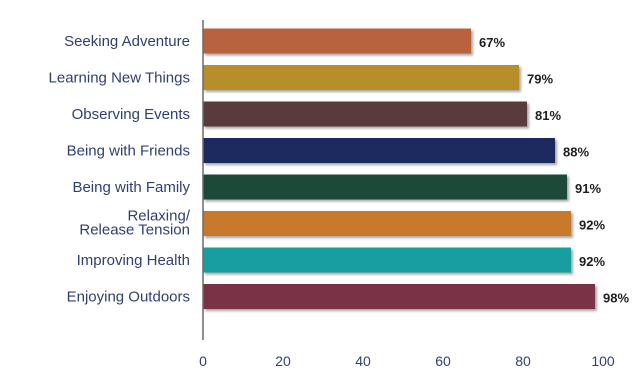  I want to click on x-axis-ticks: 0 20 40 60 80 100, so click(407, 361).